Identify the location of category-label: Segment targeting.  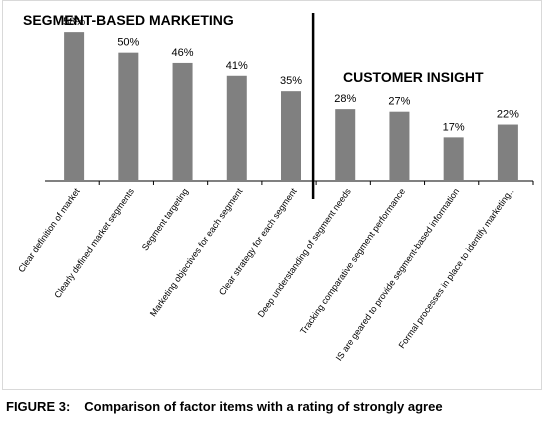
(165, 219).